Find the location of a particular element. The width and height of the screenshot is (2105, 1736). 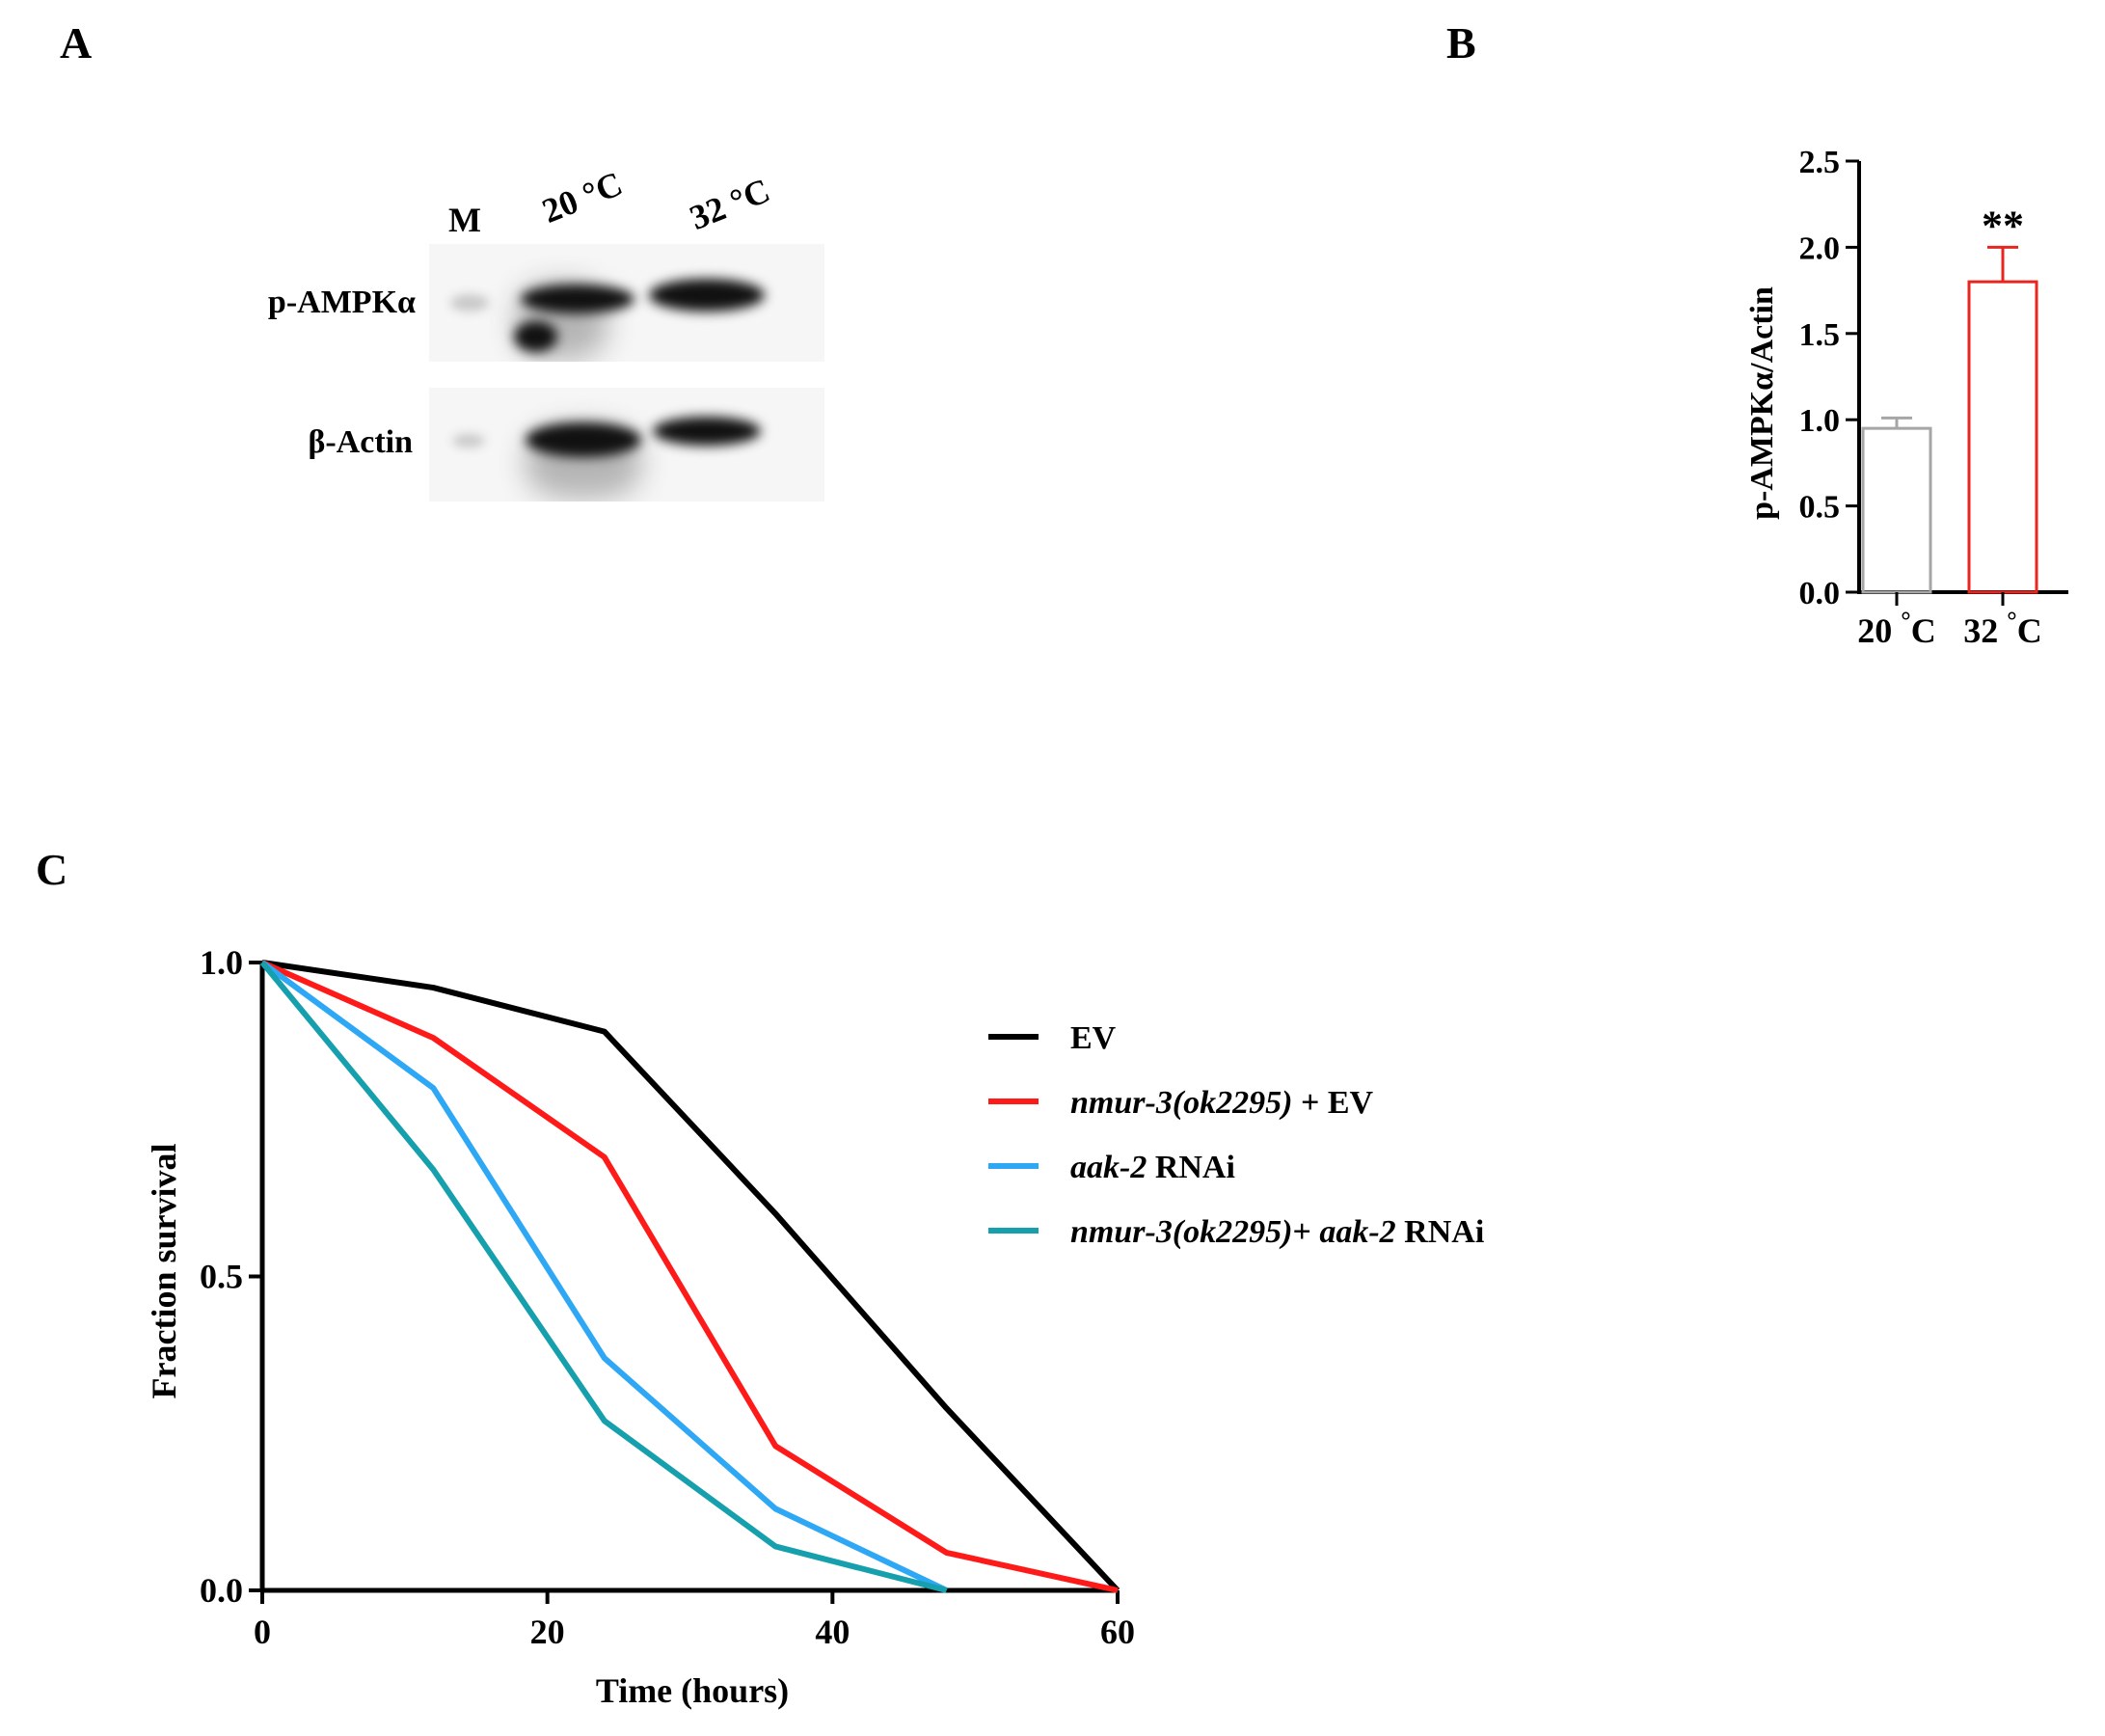

survival-chart-x-tick-label: 40 is located at coordinates (832, 1632).